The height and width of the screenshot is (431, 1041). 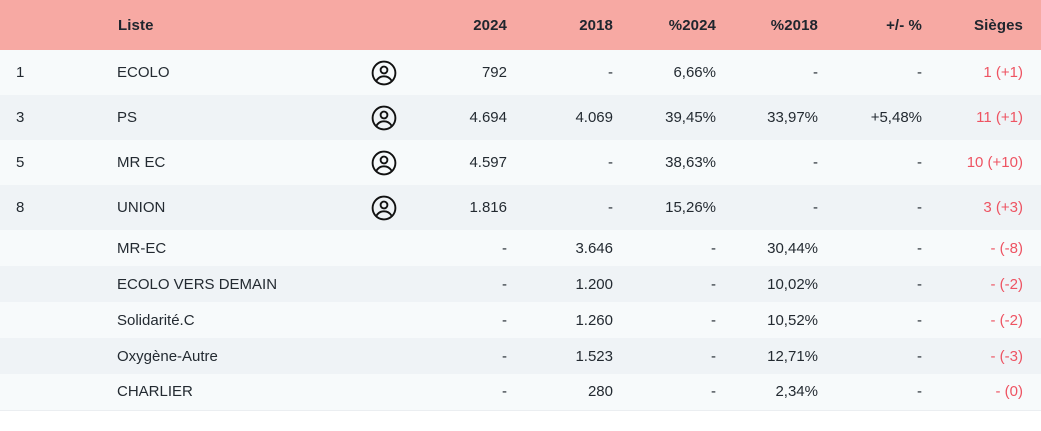 I want to click on cell-liste: CHARLIER, so click(x=236, y=392).